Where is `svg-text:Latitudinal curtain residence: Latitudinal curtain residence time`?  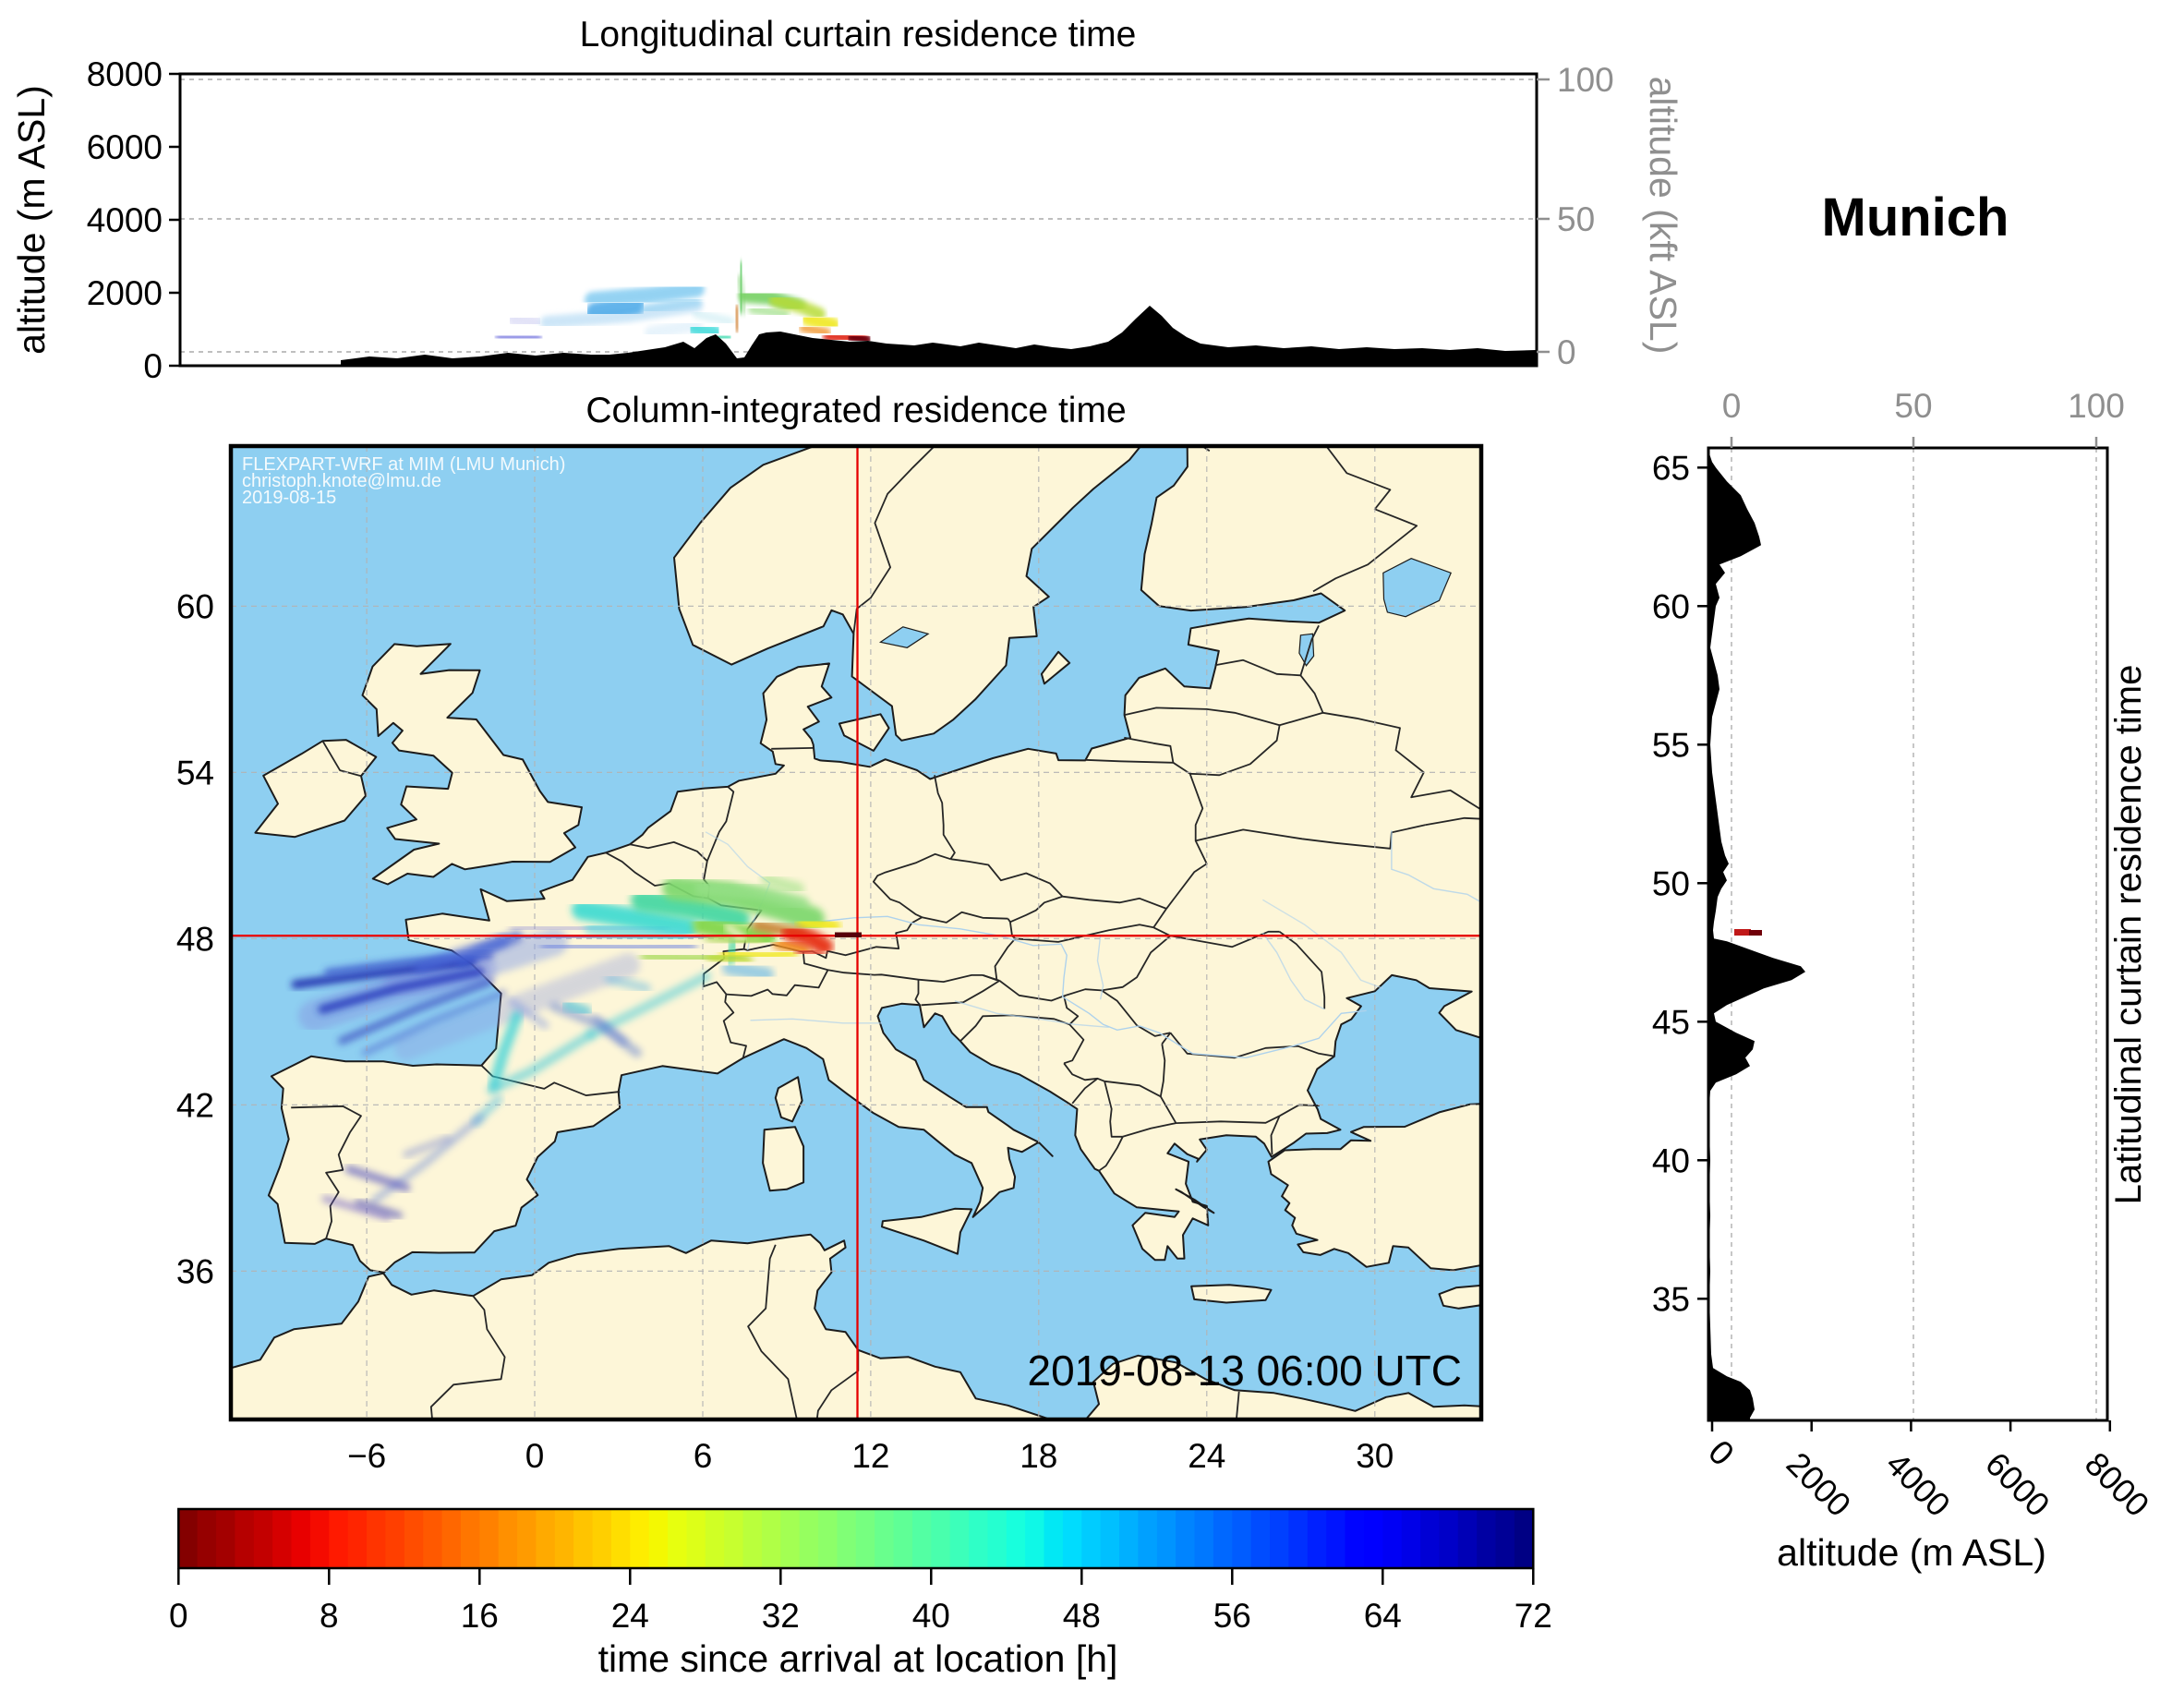
svg-text:Latitudinal curtain residence: Latitudinal curtain residence time is located at coordinates (2128, 935).